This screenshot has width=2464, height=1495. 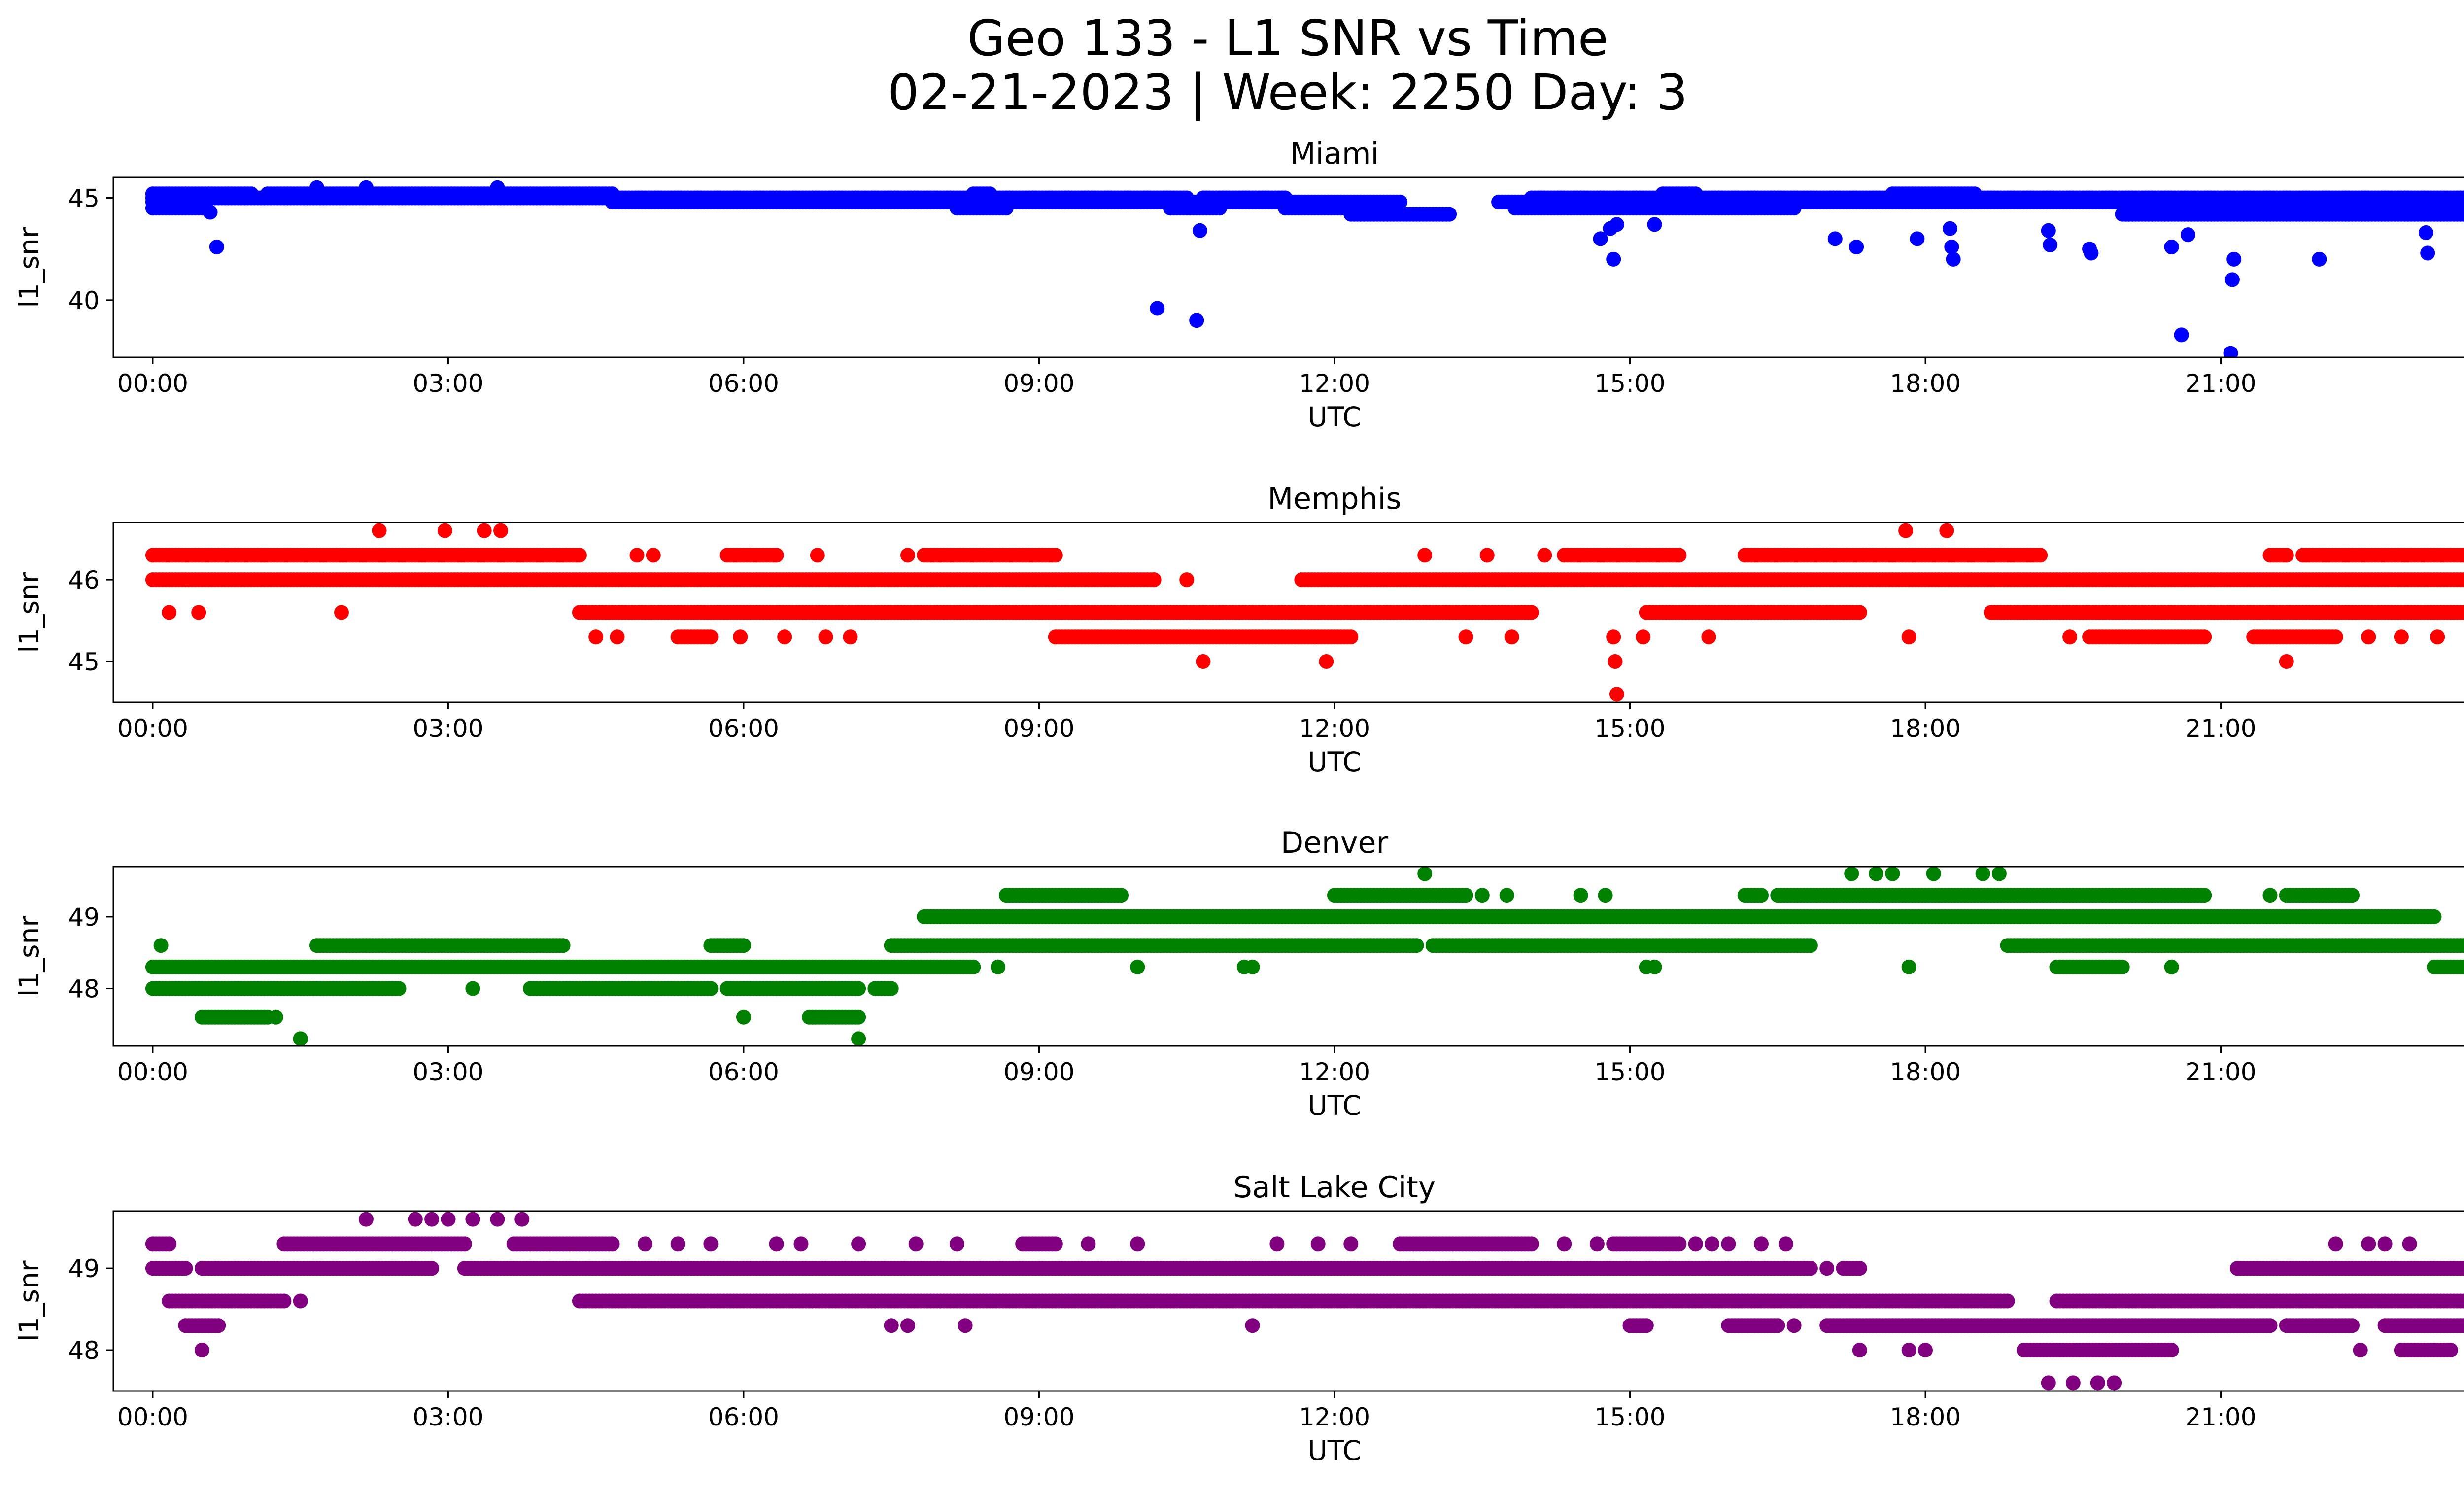 What do you see at coordinates (2221, 383) in the screenshot?
I see `x-tick-label: 21:00` at bounding box center [2221, 383].